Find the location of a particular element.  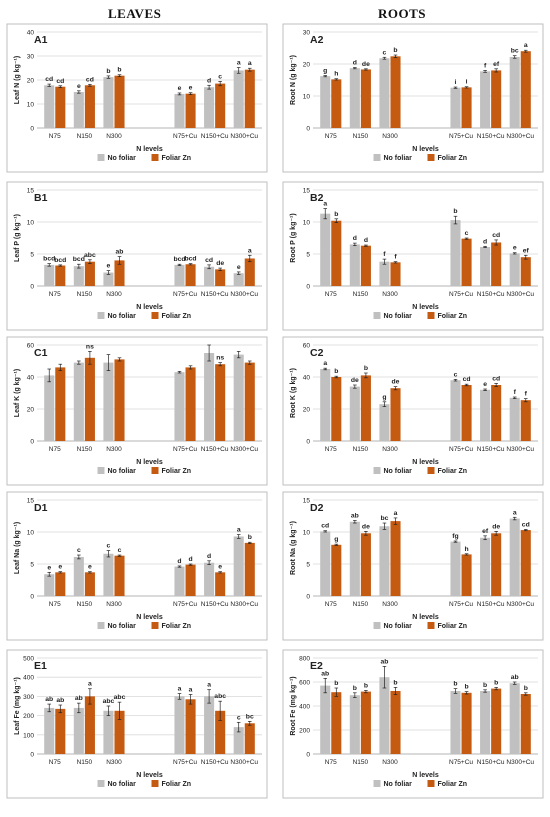

panel-border is located at coordinates (137, 566).